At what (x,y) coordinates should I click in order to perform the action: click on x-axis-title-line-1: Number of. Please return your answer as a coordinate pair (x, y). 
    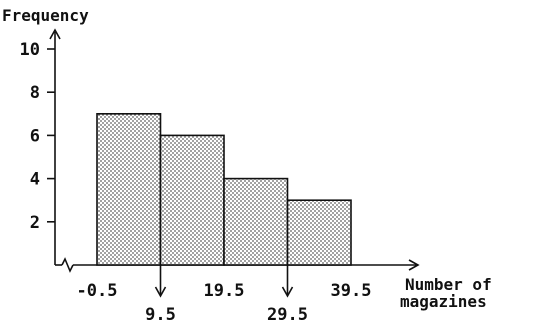
    Looking at the image, I should click on (448, 284).